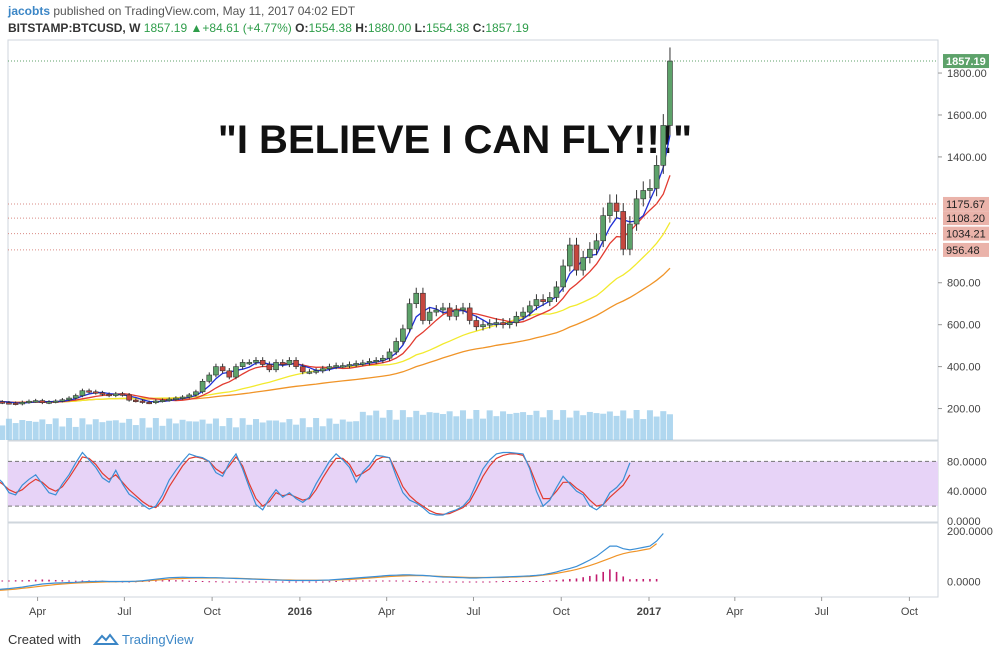 This screenshot has width=1002, height=658. What do you see at coordinates (967, 462) in the screenshot?
I see `rsi-tick-label: 80.0000` at bounding box center [967, 462].